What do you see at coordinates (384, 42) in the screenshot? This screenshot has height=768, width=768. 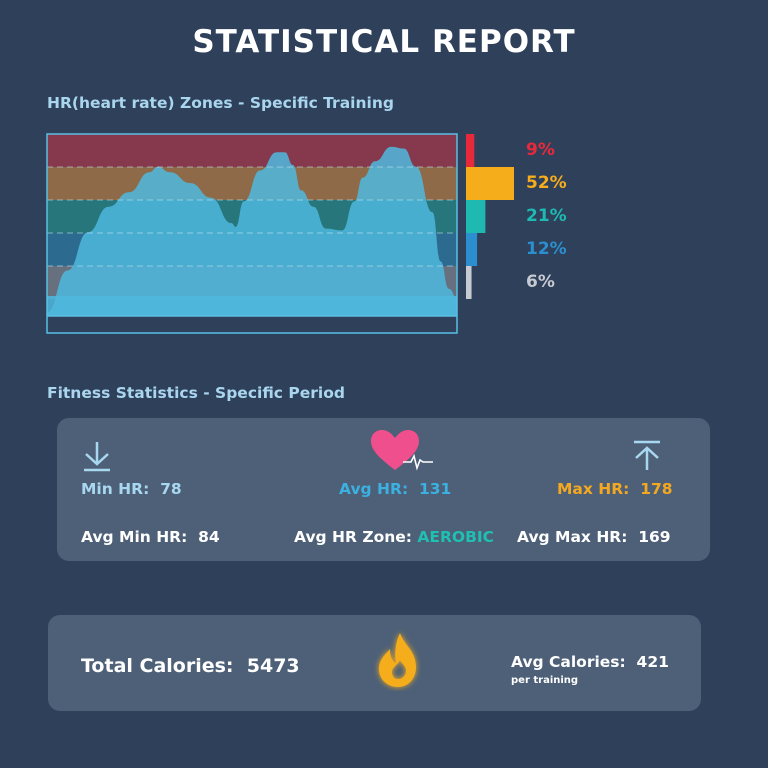 I see `report-title: STATISTICAL REPORT` at bounding box center [384, 42].